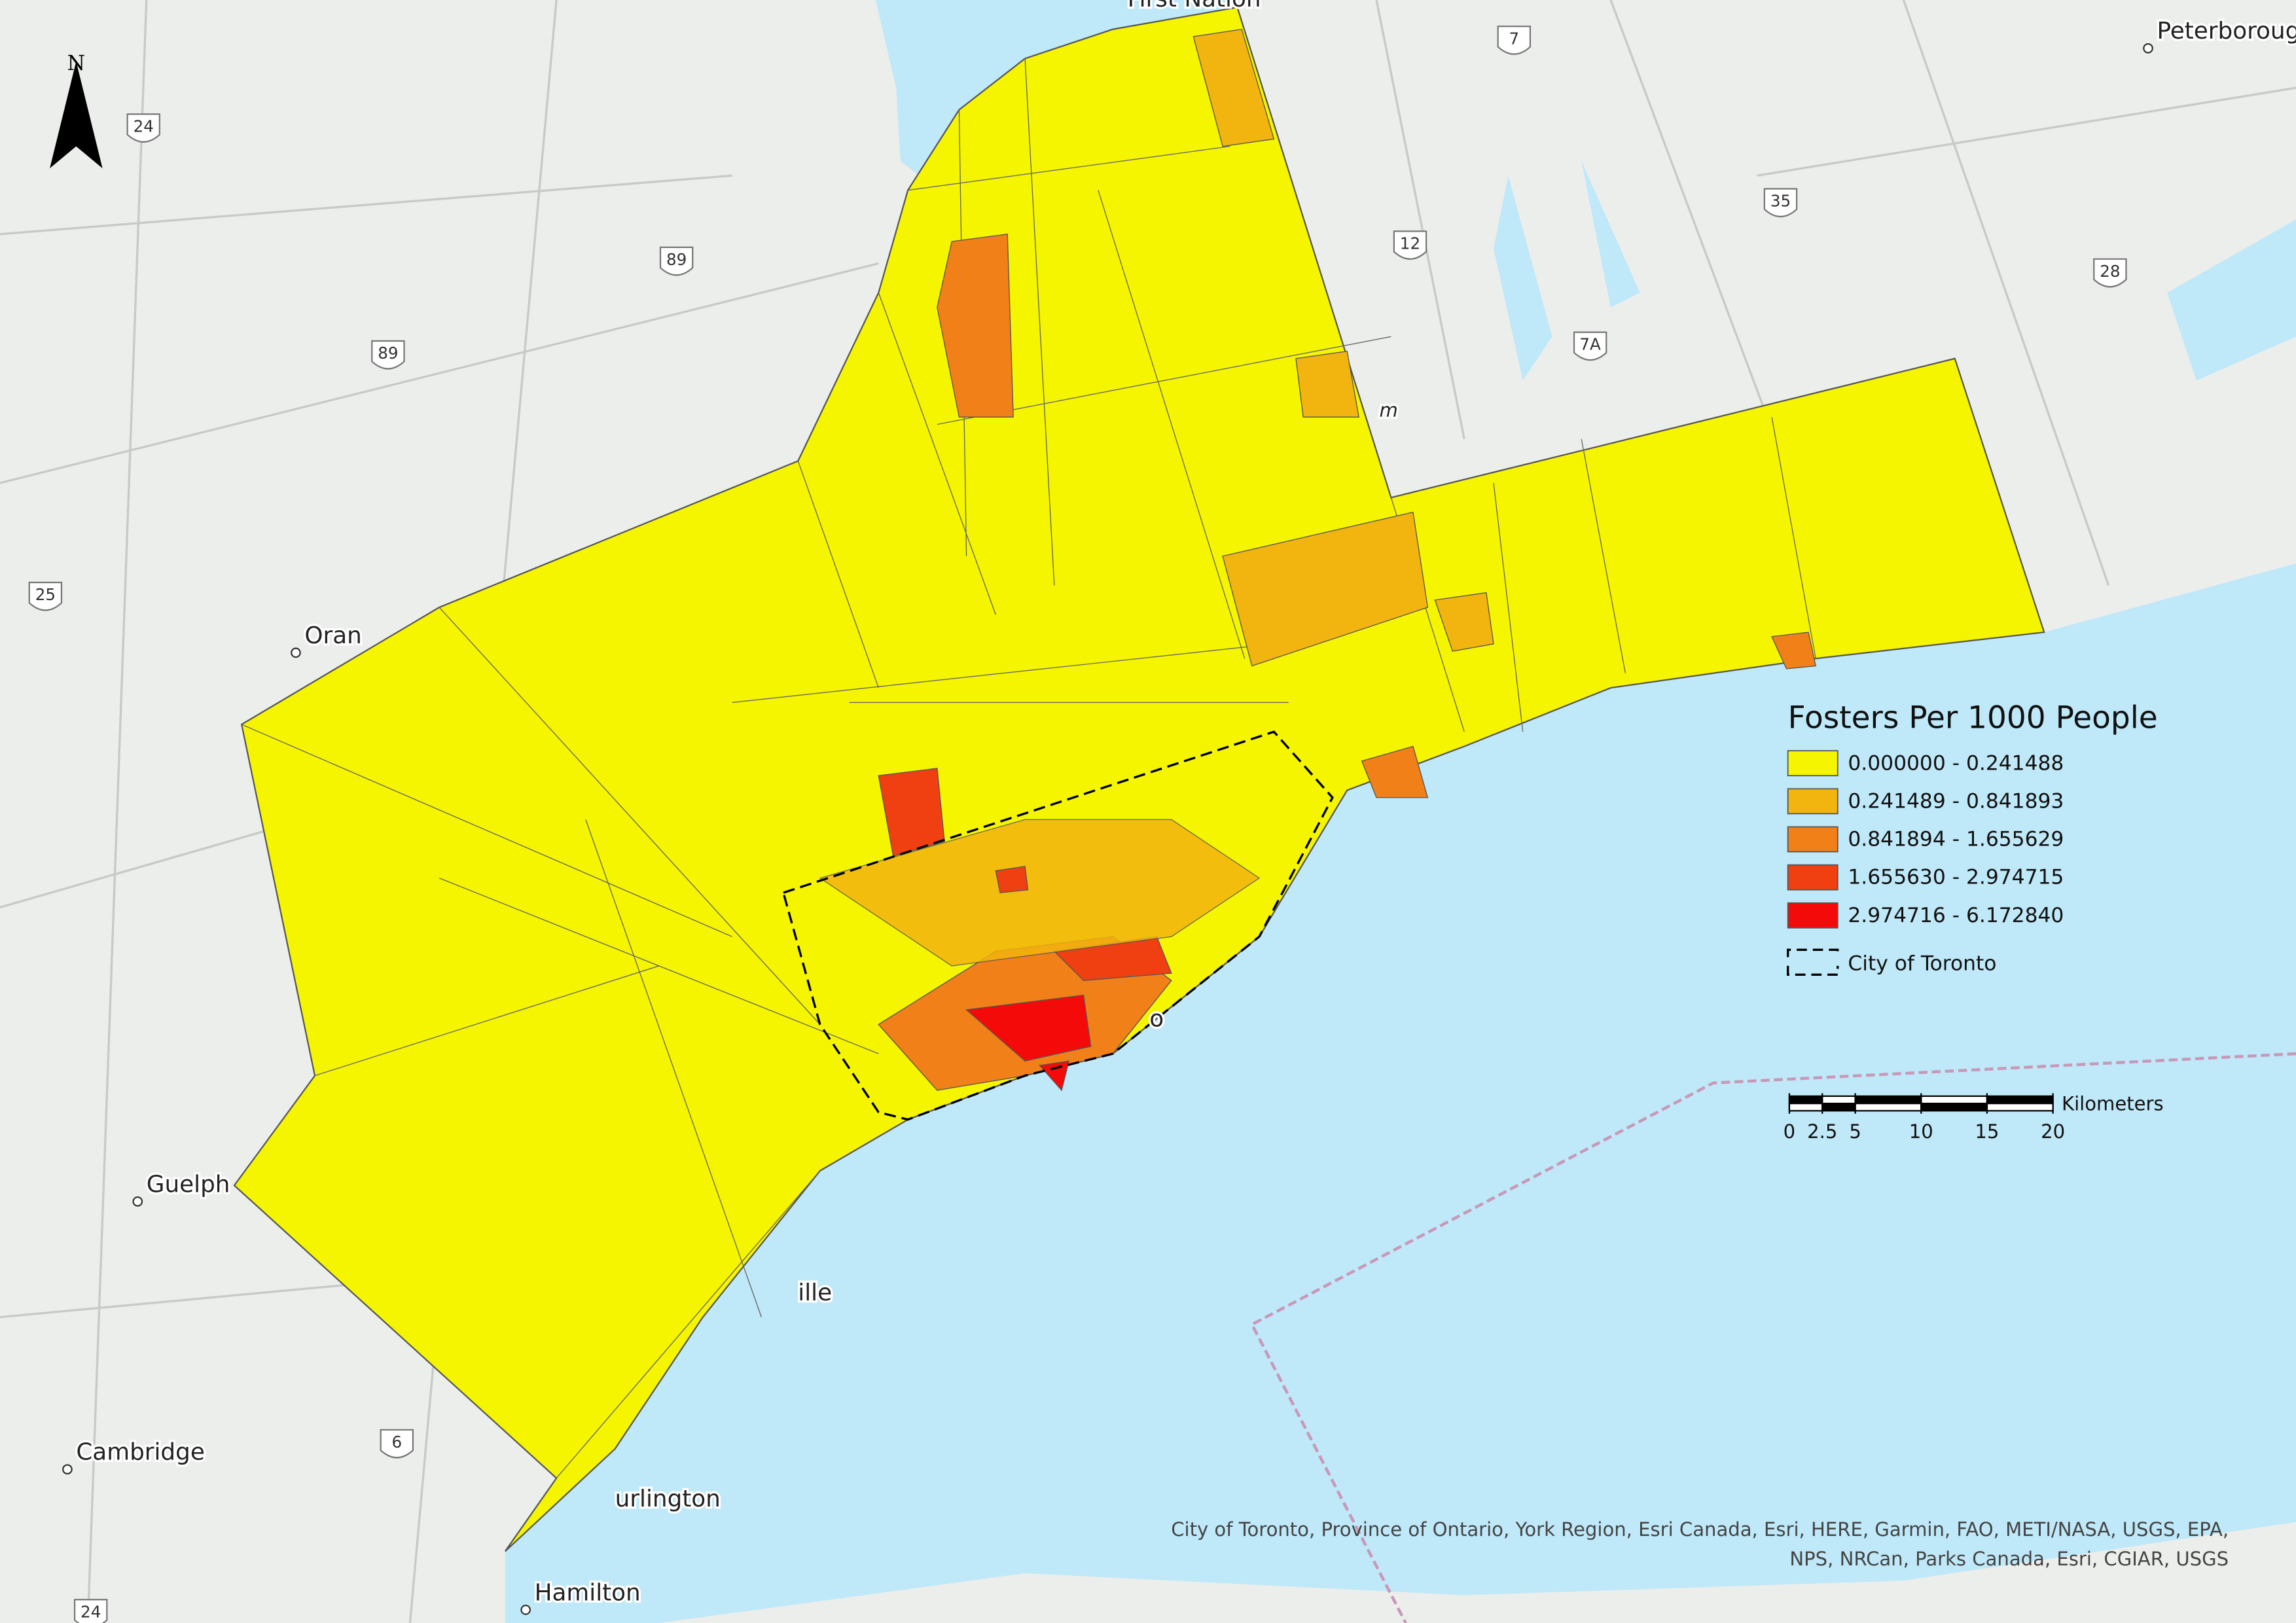 Image resolution: width=2296 pixels, height=1623 pixels. What do you see at coordinates (1052, 95) in the screenshot?
I see `lake-simcoe` at bounding box center [1052, 95].